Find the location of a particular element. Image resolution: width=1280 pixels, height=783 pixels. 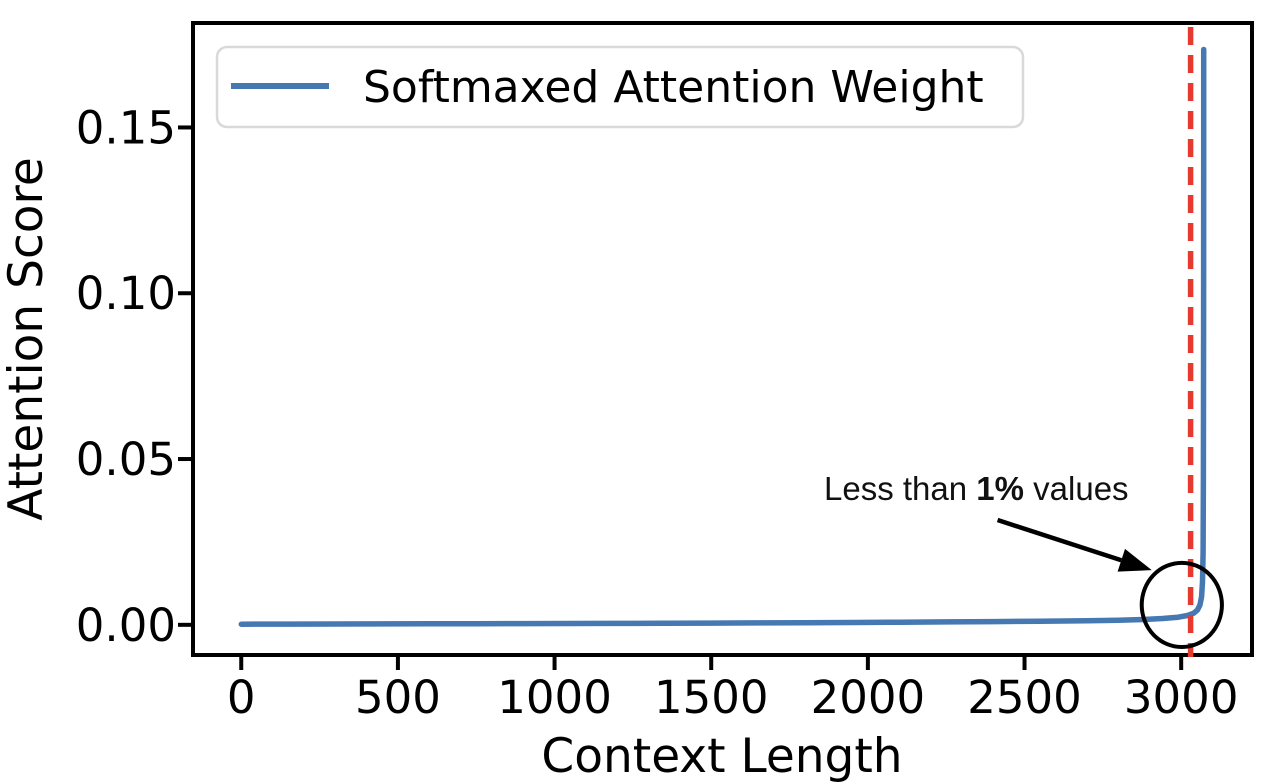

x-tick-label: 2000 is located at coordinates (868, 697).